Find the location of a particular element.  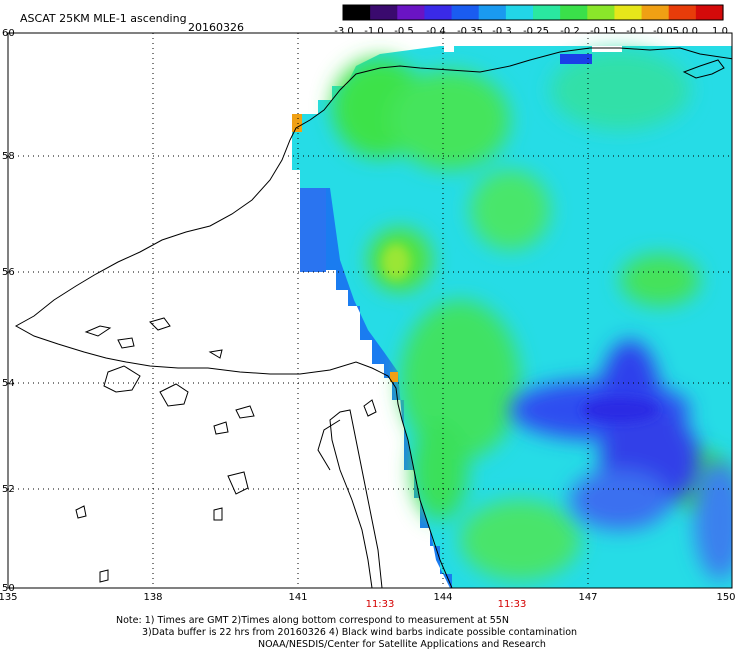

lat-label: 52 is located at coordinates (8, 489).